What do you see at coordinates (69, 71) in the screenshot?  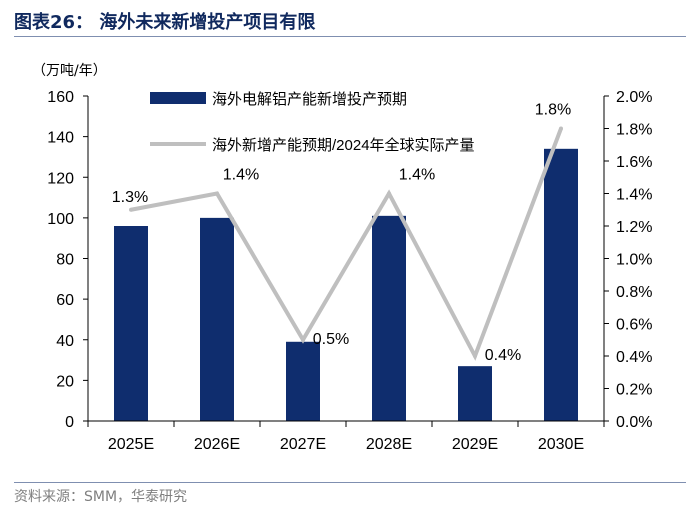 I see `y-axis-unit-label: （万吨/年）` at bounding box center [69, 71].